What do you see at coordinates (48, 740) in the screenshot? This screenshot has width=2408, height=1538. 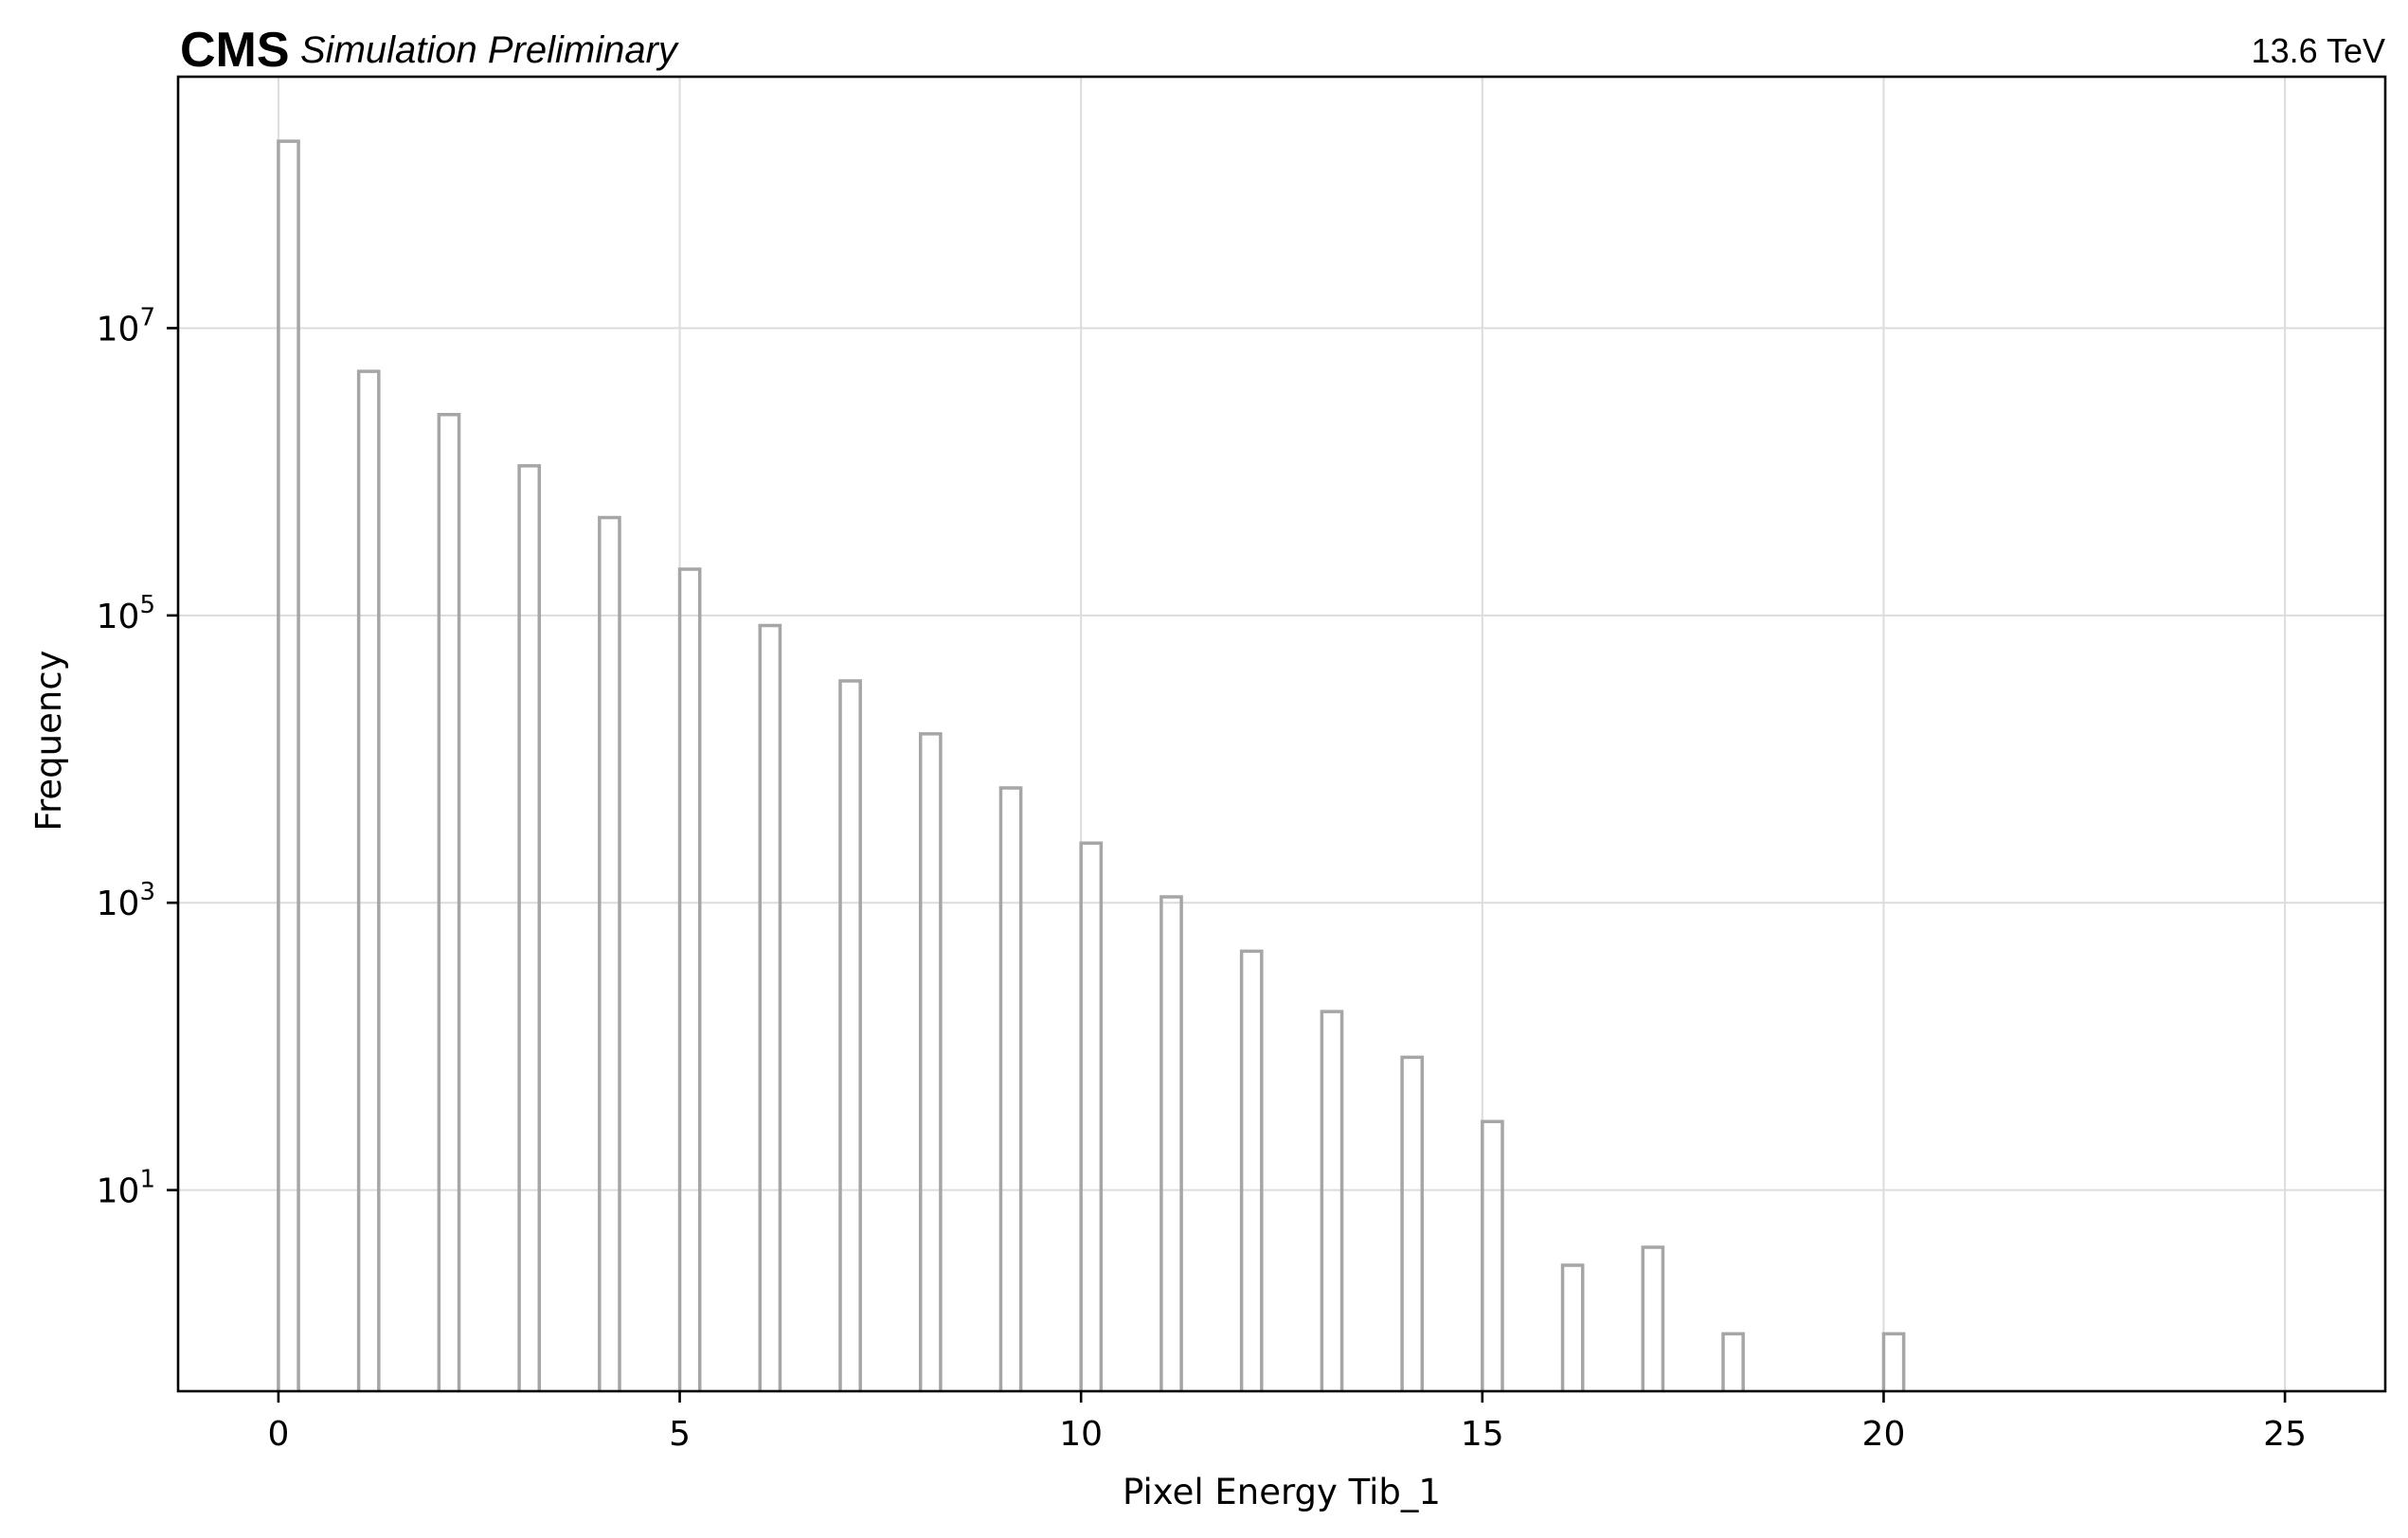 I see `y-axis-label: Frequency` at bounding box center [48, 740].